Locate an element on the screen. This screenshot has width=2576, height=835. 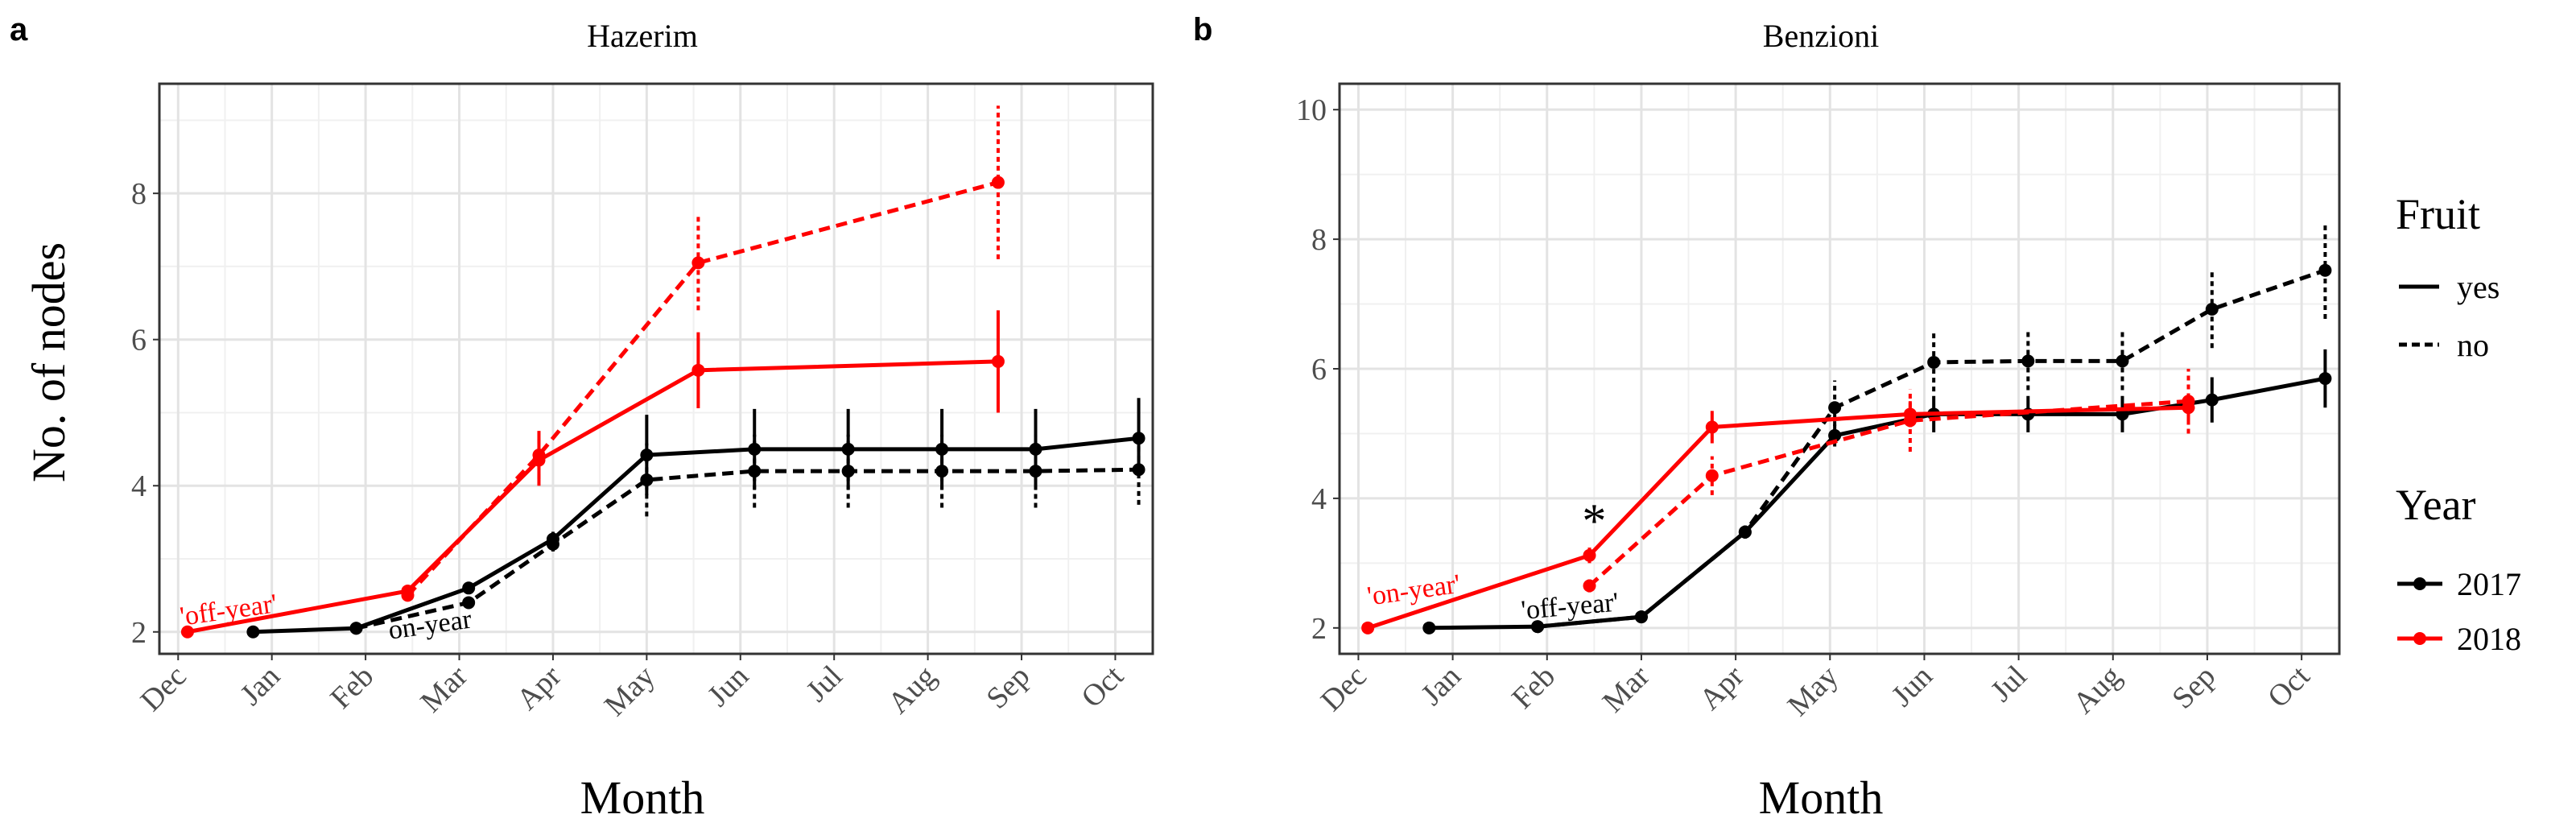
legend-point-year-2018 is located at coordinates (2419, 638).